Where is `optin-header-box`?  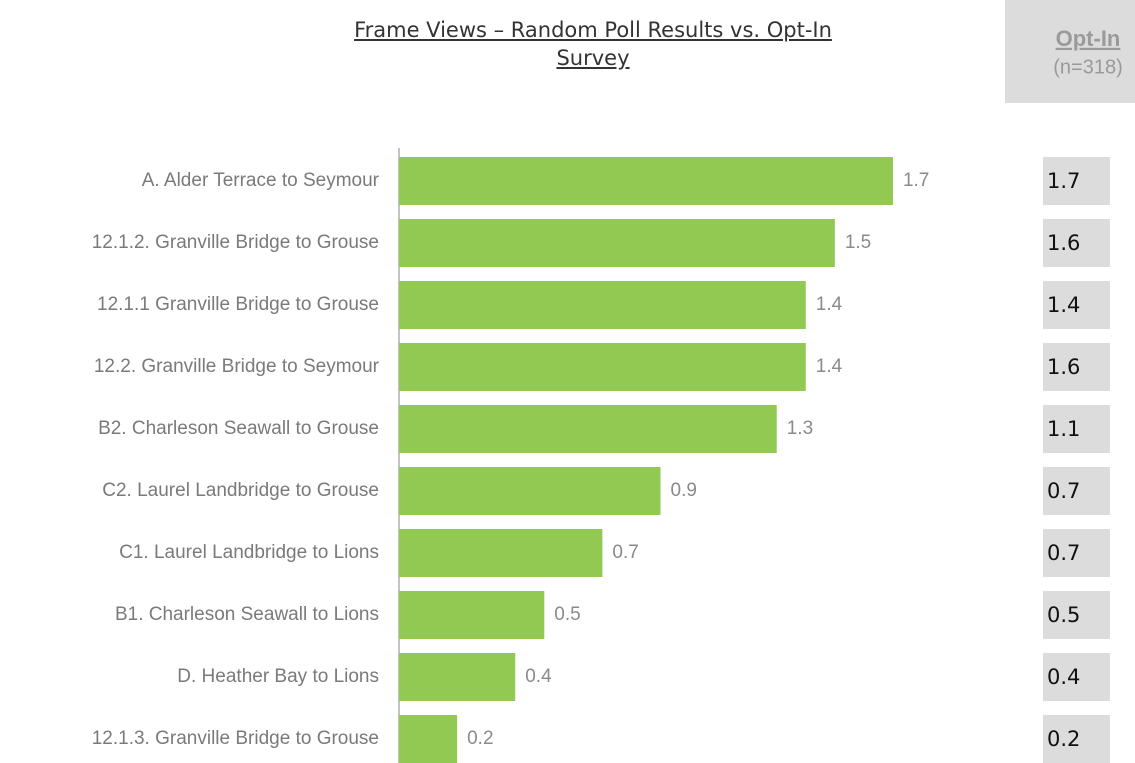
optin-header-box is located at coordinates (1070, 51).